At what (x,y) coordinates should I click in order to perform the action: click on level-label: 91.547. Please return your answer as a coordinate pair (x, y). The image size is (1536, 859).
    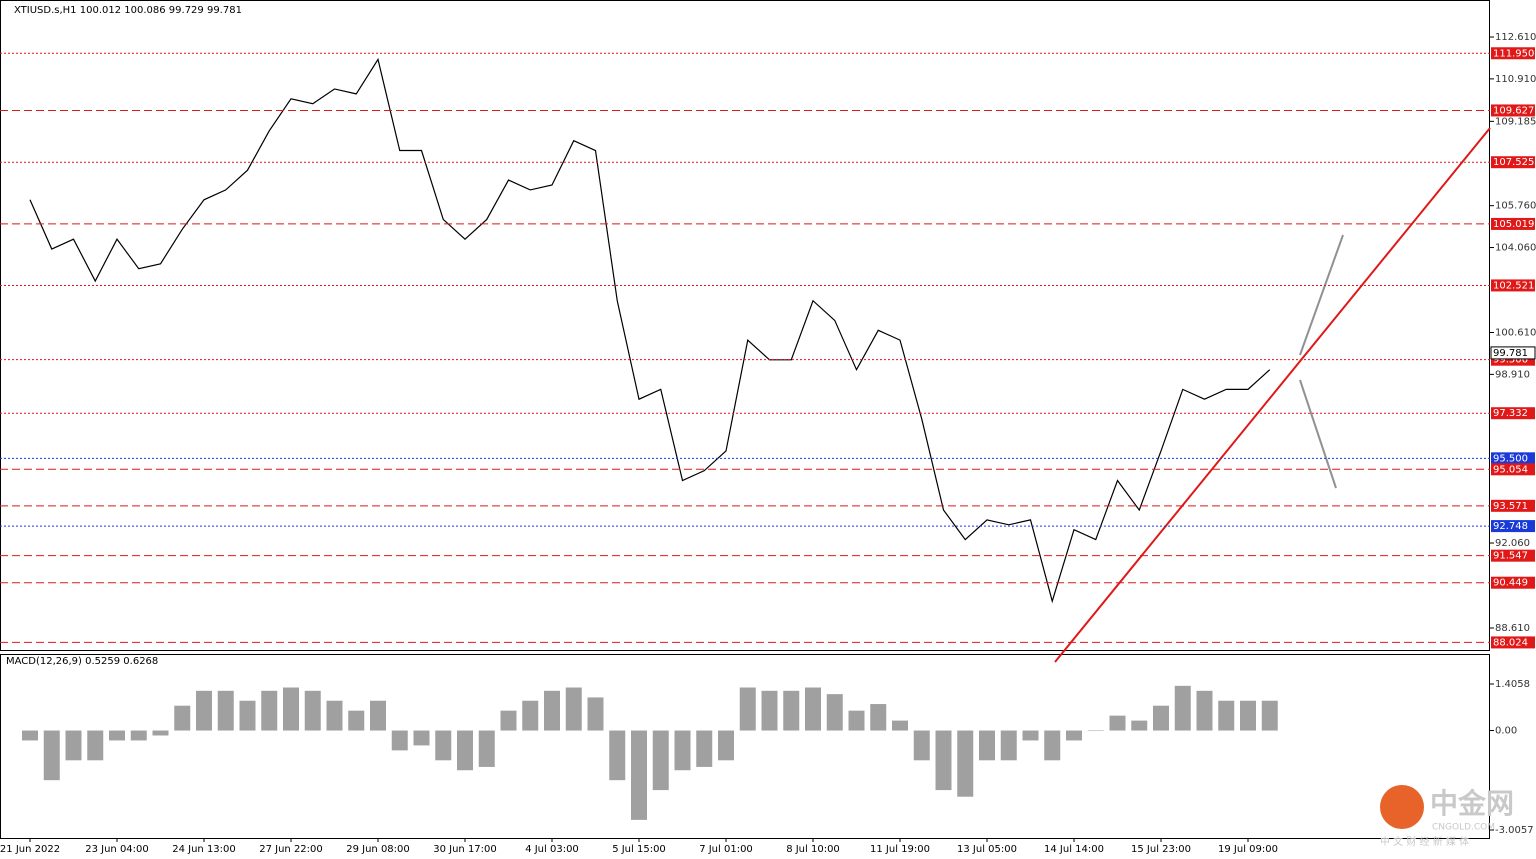
    Looking at the image, I should click on (1510, 556).